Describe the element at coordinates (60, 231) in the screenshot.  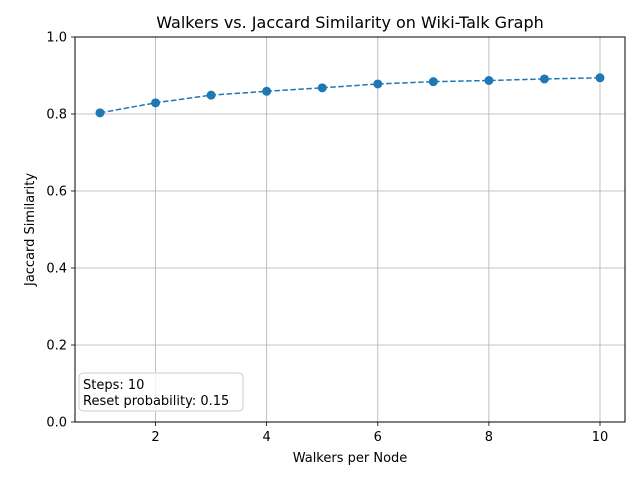
I see `y-axis-ticks: 0.0 0.2 0.4 0.6 0.8 1.0` at that location.